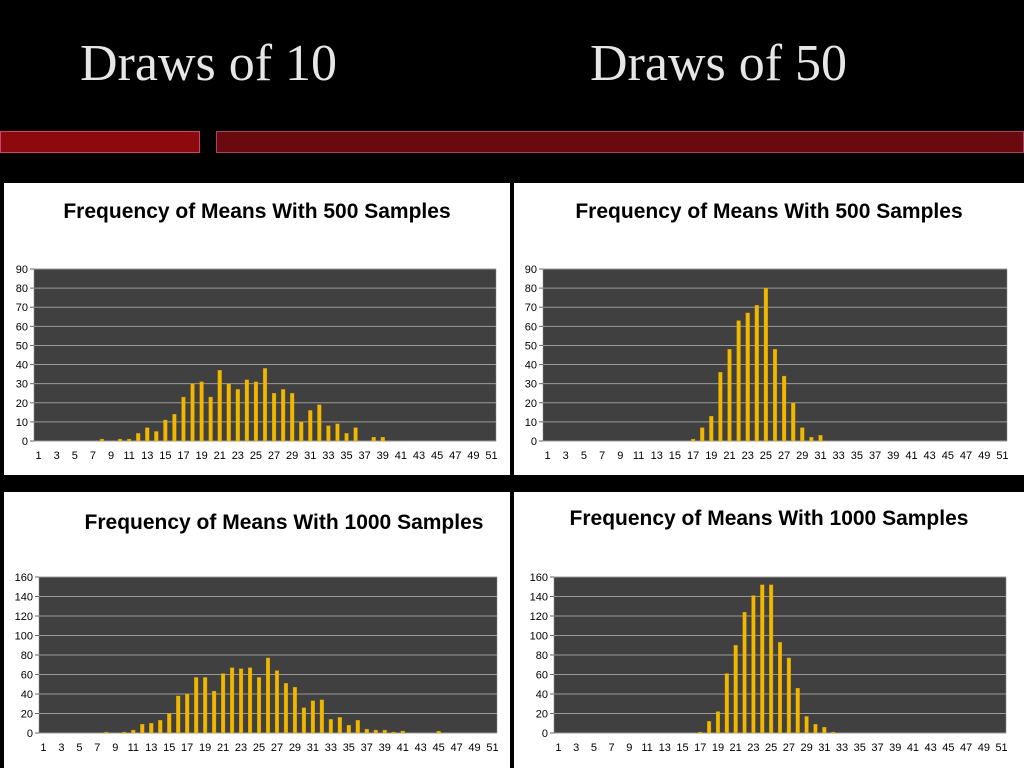 The height and width of the screenshot is (768, 1024). Describe the element at coordinates (638, 456) in the screenshot. I see `x-tick-label: 11` at that location.